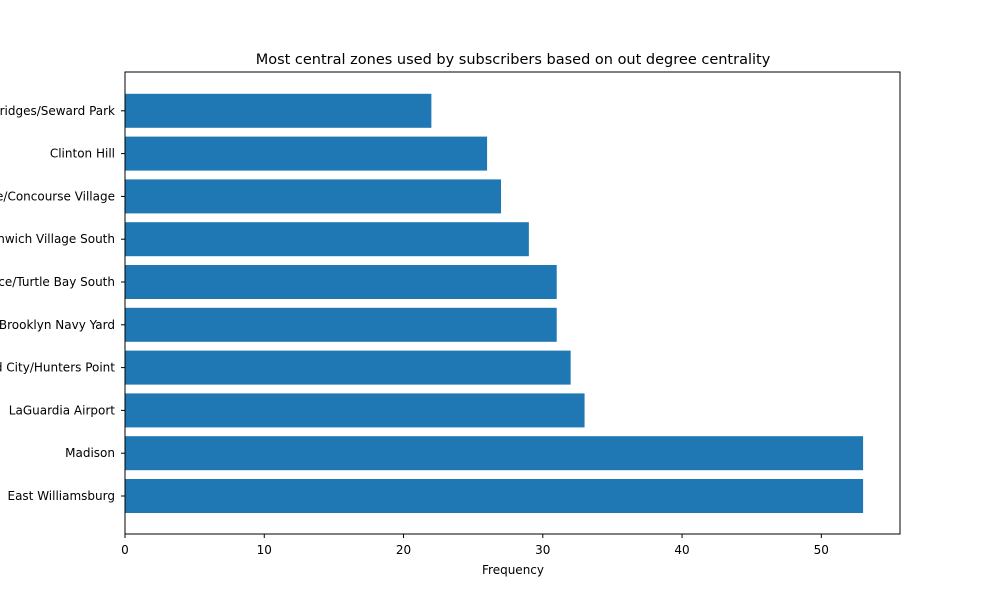 Image resolution: width=1000 pixels, height=605 pixels. Describe the element at coordinates (57, 368) in the screenshot. I see `y-tick-label: Long Island City/Hunters Point` at that location.